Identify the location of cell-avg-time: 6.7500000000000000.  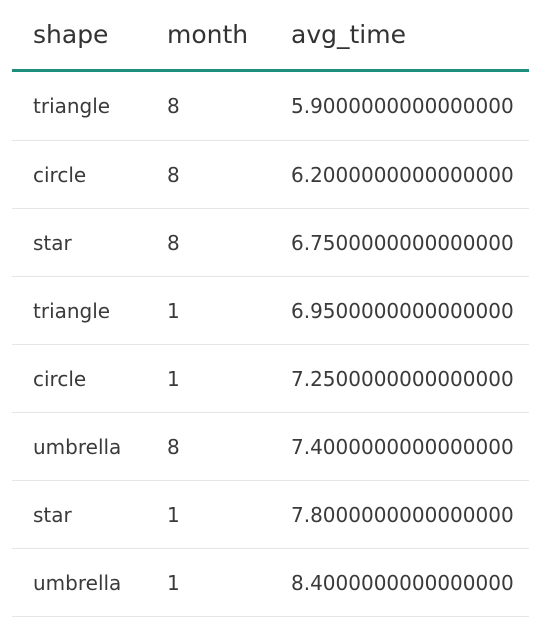
(399, 242).